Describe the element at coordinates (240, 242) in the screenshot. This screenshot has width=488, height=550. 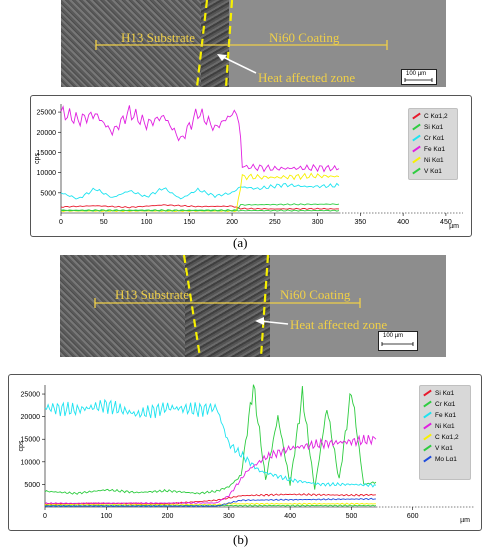
I see `caption-a: (a)` at that location.